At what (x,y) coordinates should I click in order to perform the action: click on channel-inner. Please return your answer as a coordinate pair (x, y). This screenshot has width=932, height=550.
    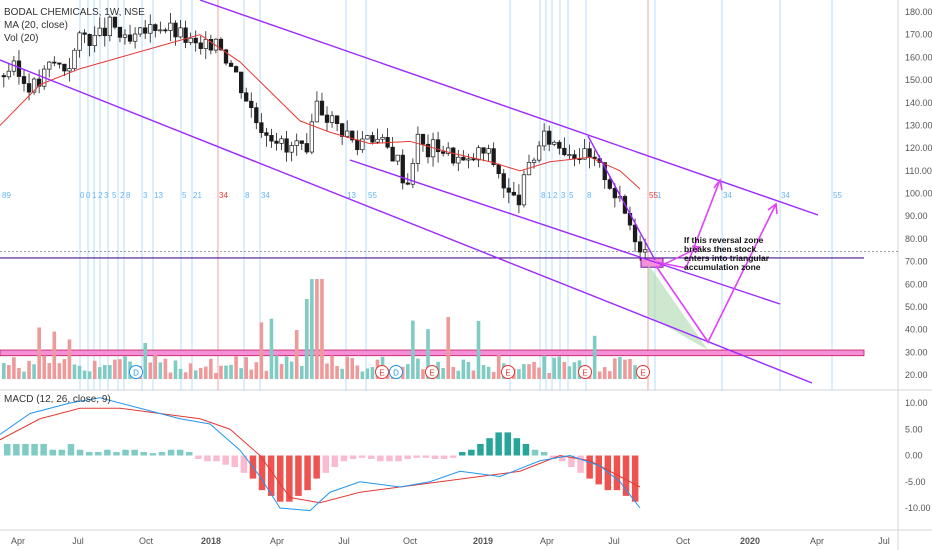
    Looking at the image, I should click on (565, 232).